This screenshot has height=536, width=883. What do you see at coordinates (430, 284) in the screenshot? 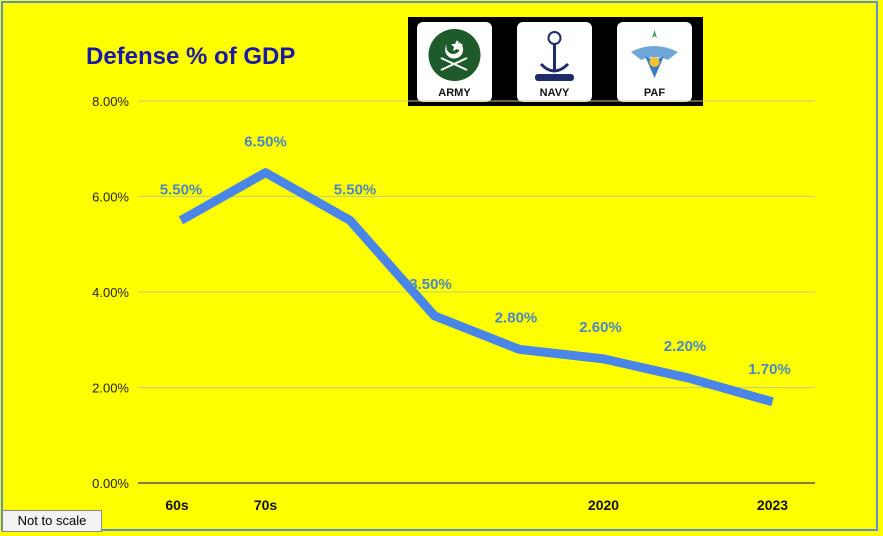
I see `data-label: 3.50%` at bounding box center [430, 284].